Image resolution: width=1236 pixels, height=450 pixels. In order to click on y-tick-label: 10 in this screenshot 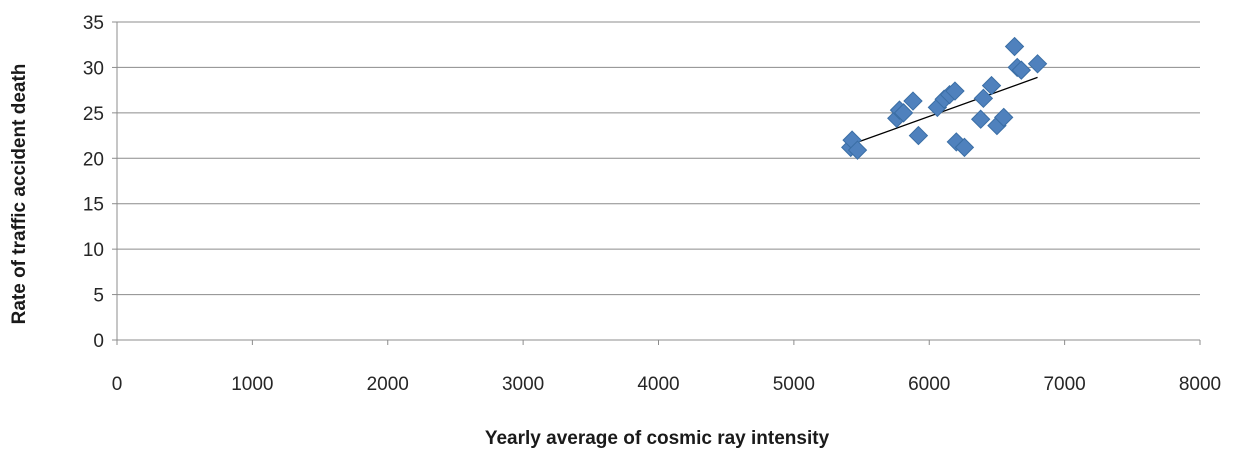, I will do `click(93, 250)`.